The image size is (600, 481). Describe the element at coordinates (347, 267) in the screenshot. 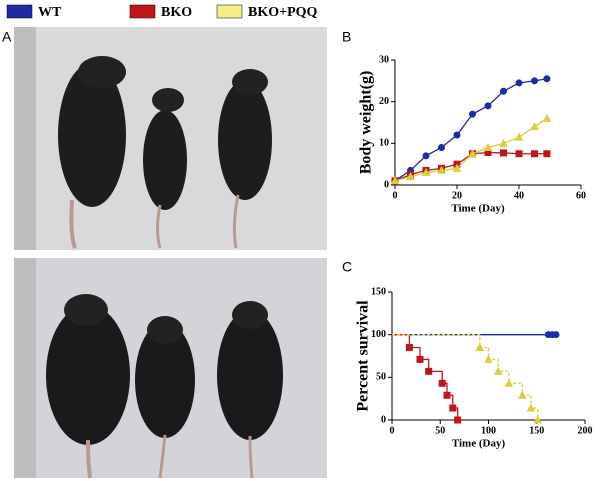

I see `panel-label: C` at that location.